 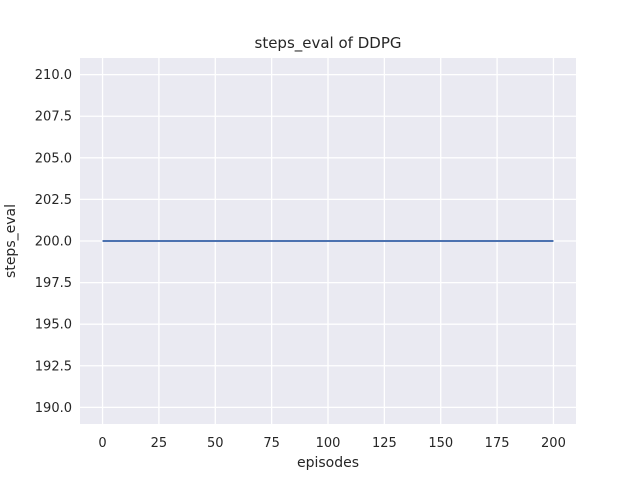 What do you see at coordinates (553, 443) in the screenshot?
I see `x-tick-label: 200` at bounding box center [553, 443].